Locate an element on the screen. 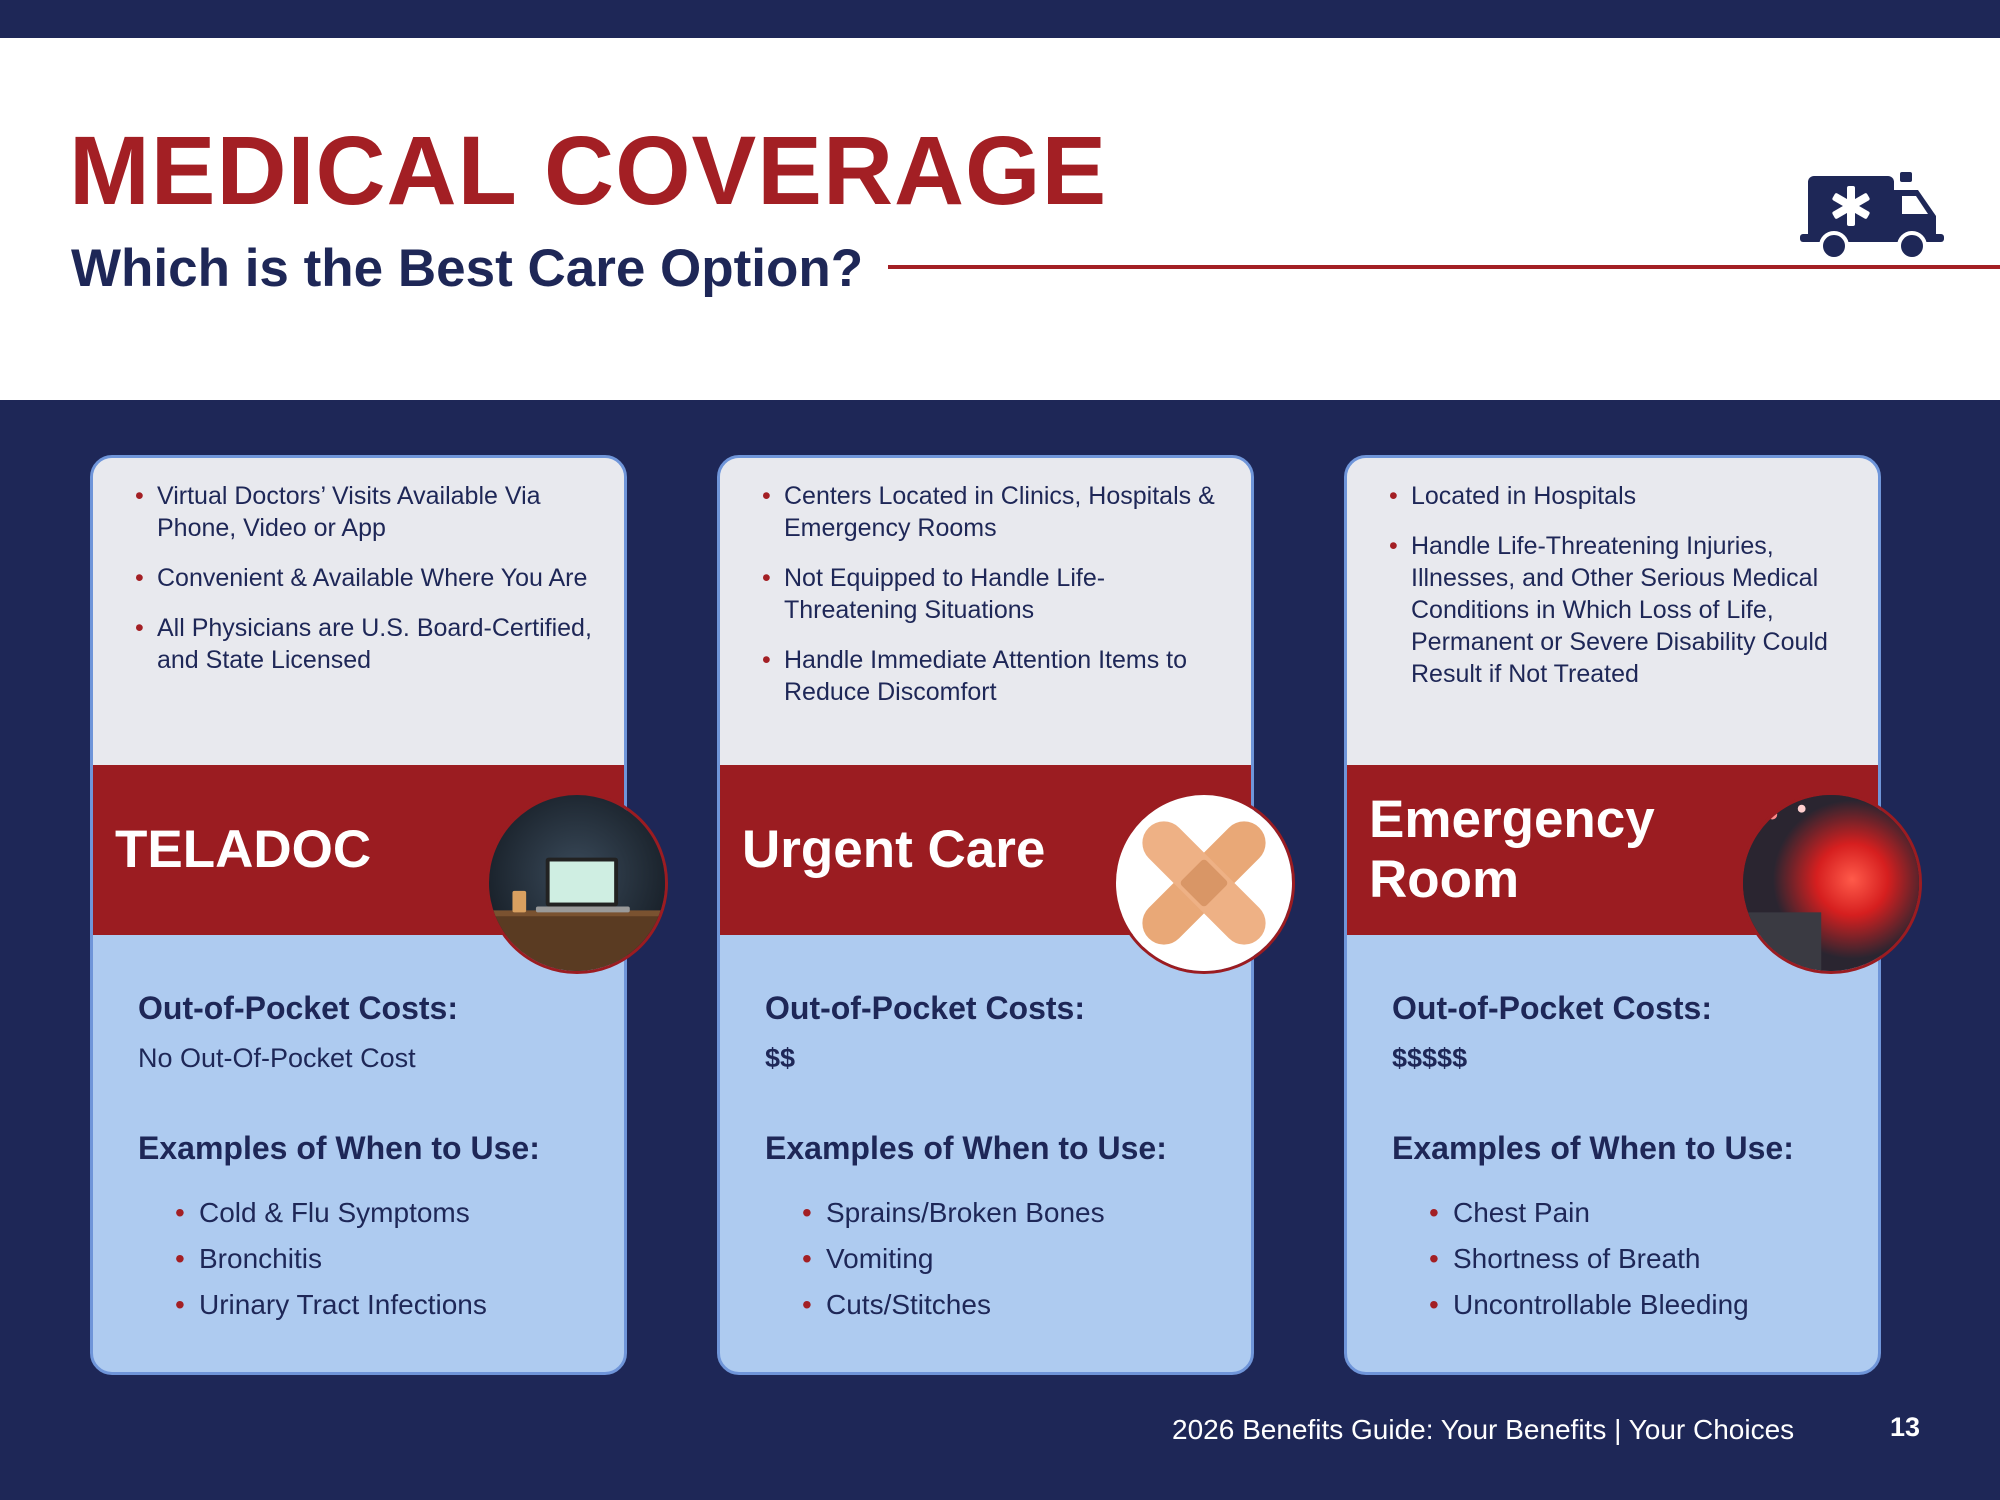 This screenshot has width=2000, height=1500. list-item: Cuts/Stitches is located at coordinates (953, 1305).